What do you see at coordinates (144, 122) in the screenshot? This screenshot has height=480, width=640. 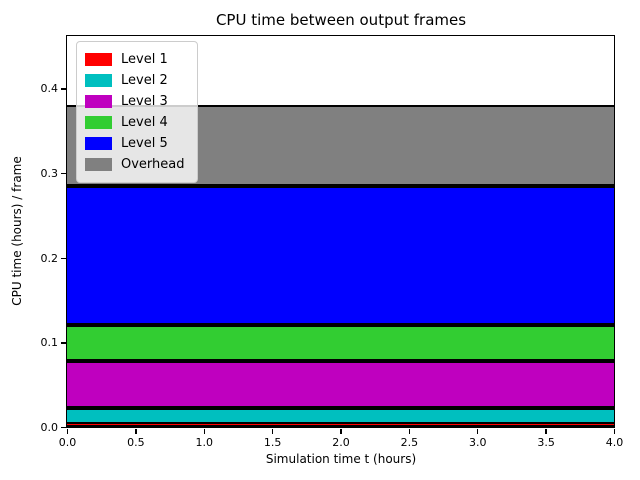 I see `legend-label: Level 4` at bounding box center [144, 122].